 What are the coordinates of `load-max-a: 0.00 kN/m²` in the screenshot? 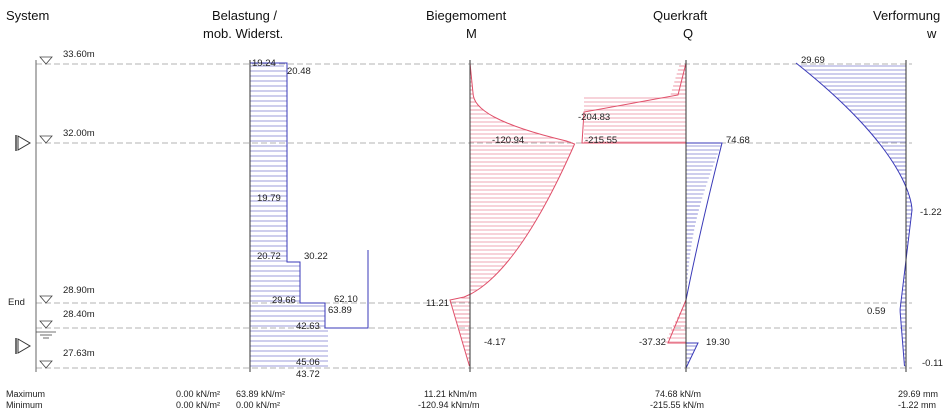 It's located at (198, 394).